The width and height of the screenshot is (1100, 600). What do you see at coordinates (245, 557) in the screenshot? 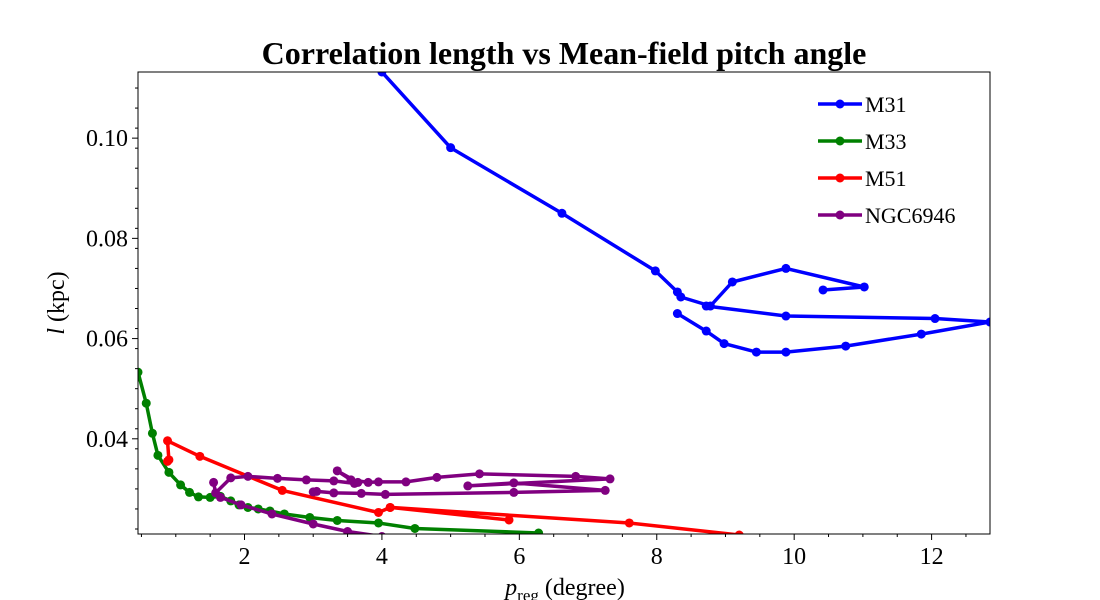
I see `x-tick-label: 2` at bounding box center [245, 557].